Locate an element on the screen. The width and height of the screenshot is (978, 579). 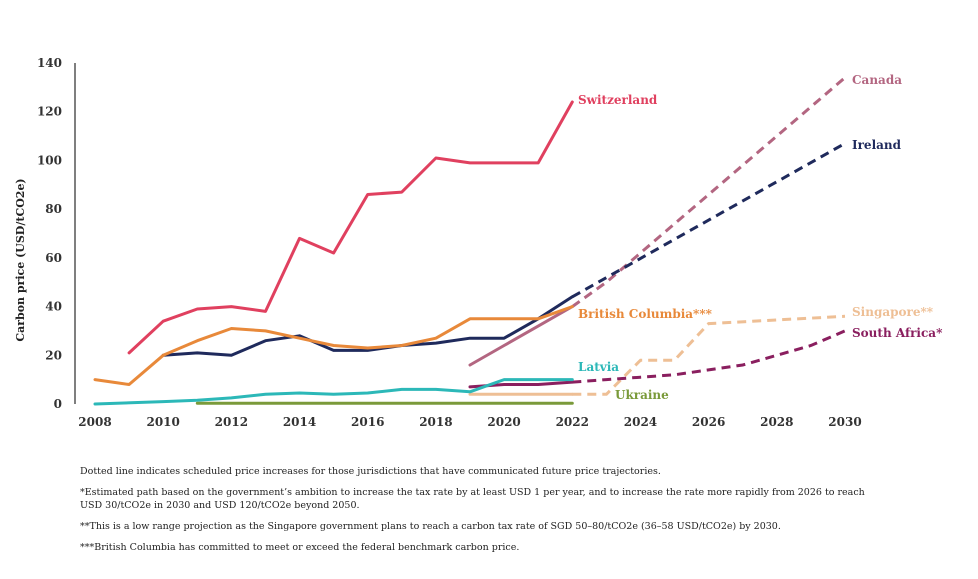
x-tick-2018: 2018 is located at coordinates (435, 422).